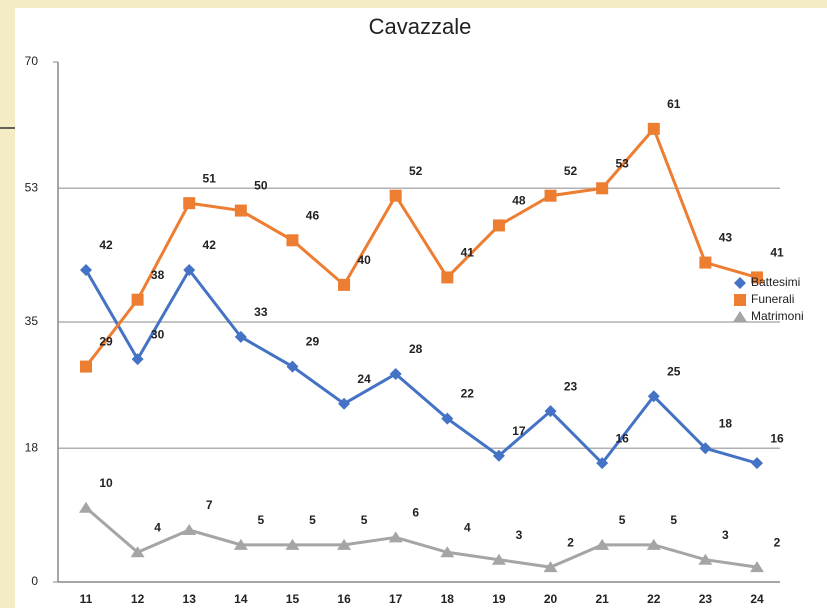  I want to click on data-label: 10, so click(106, 483).